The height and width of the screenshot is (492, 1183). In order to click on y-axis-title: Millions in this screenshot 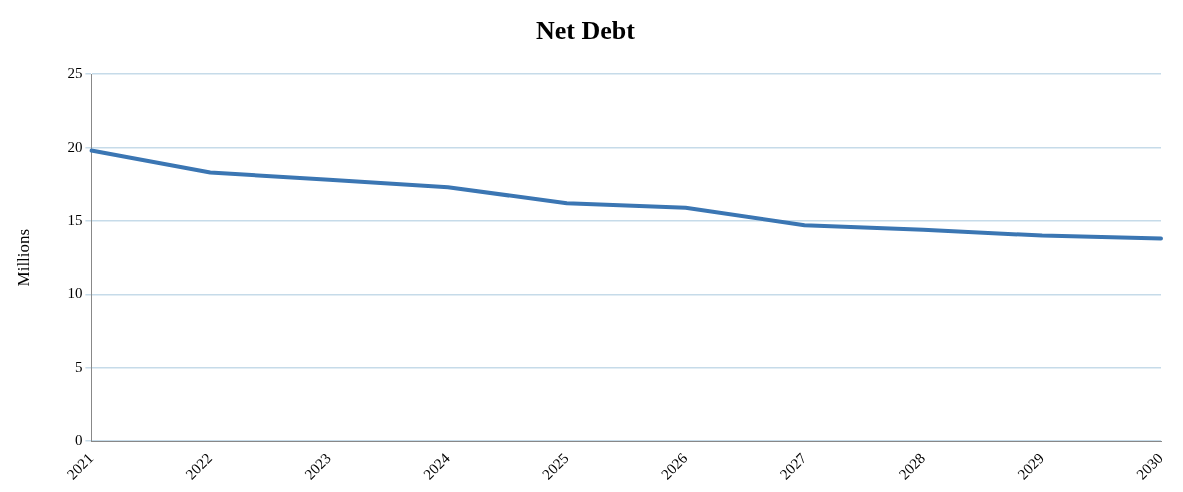, I will do `click(23, 257)`.